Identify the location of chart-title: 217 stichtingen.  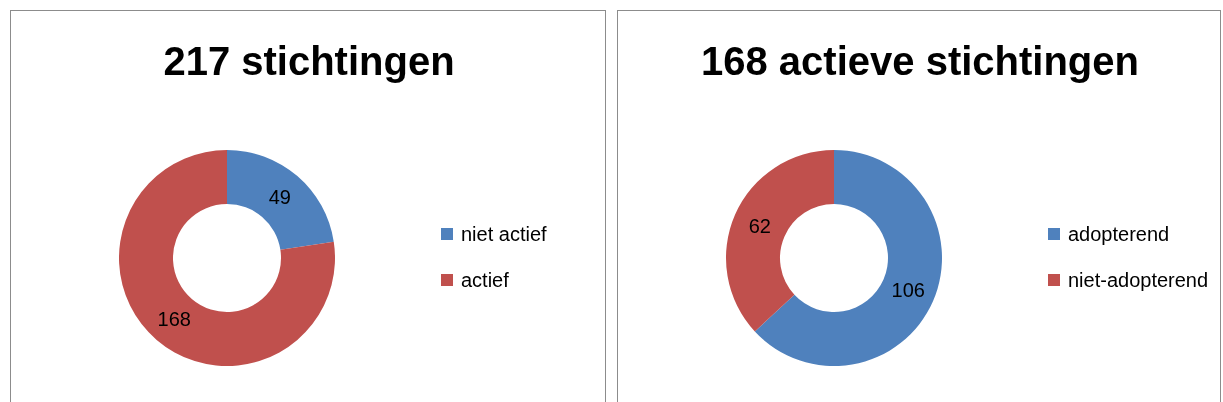
(309, 61).